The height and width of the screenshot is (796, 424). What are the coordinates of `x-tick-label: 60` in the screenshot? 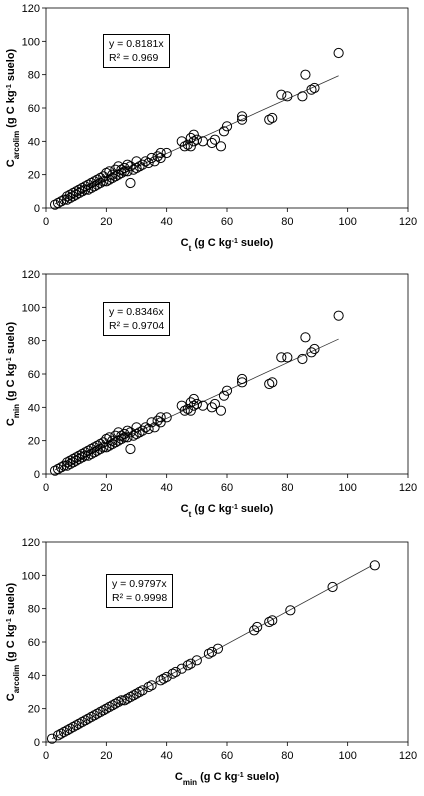 It's located at (227, 488).